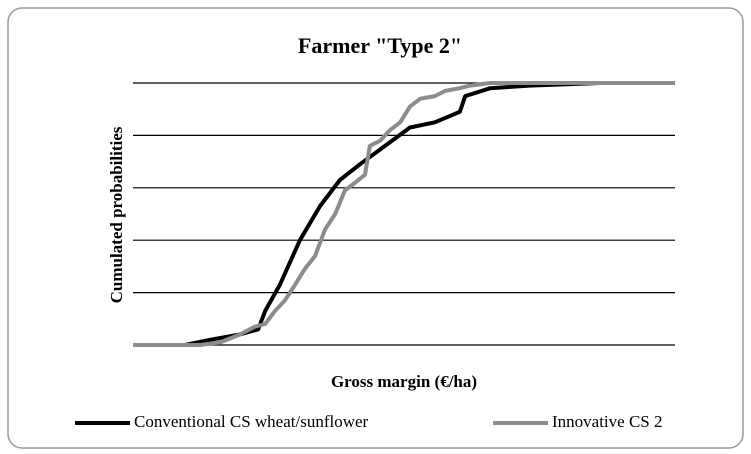 The height and width of the screenshot is (454, 751). Describe the element at coordinates (607, 421) in the screenshot. I see `legend-label: Innovative CS 2` at that location.